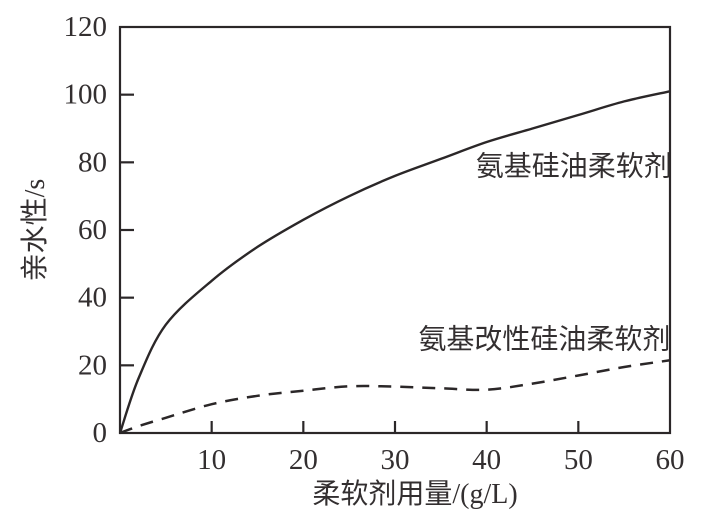 The height and width of the screenshot is (516, 708). I want to click on y-axis-tick-label: 60, so click(92, 230).